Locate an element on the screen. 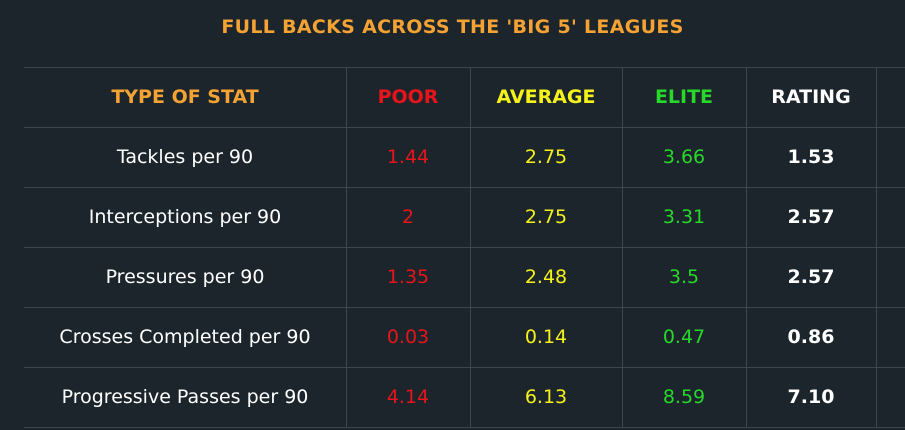  table-row: Interceptions per 90 2 2.75 3.31 2.57 is located at coordinates (464, 217).